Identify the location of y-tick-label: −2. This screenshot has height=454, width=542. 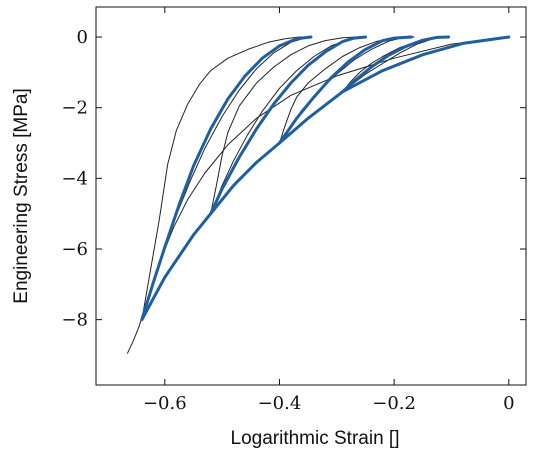
(74, 108).